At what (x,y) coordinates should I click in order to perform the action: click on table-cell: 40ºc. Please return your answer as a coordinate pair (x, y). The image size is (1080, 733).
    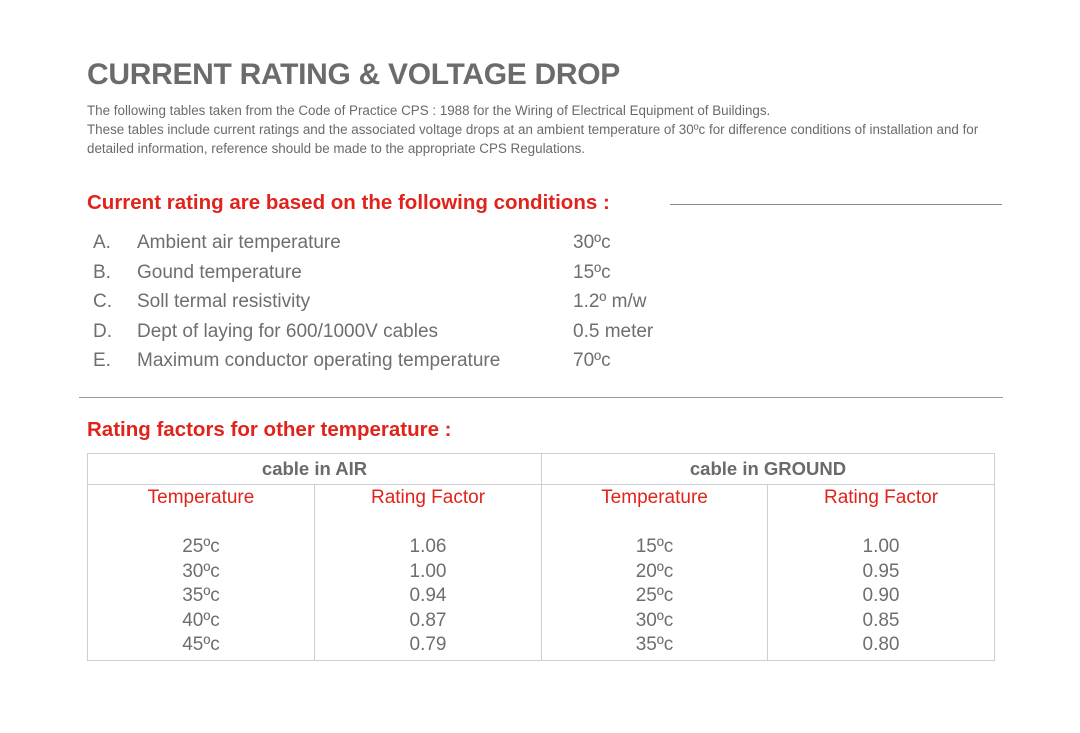
    Looking at the image, I should click on (201, 620).